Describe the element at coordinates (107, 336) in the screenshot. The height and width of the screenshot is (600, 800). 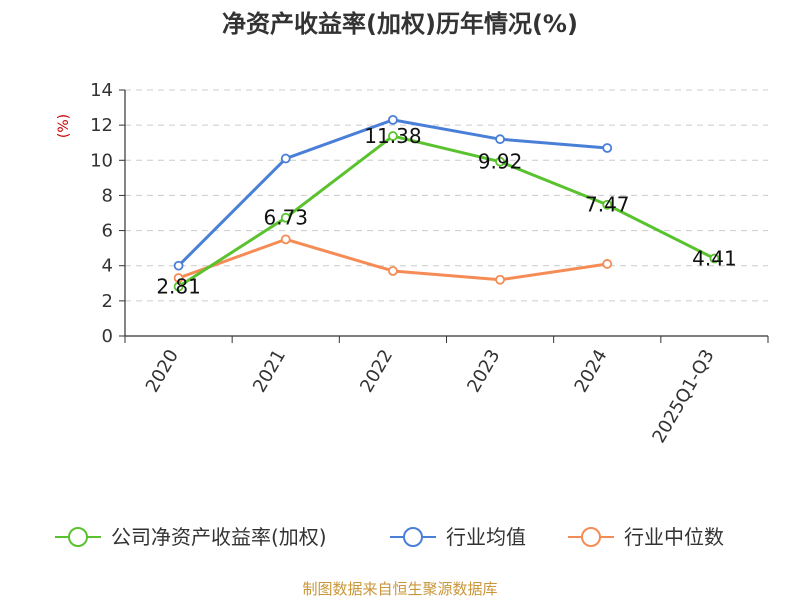
I see `y-tick-label: 0` at that location.